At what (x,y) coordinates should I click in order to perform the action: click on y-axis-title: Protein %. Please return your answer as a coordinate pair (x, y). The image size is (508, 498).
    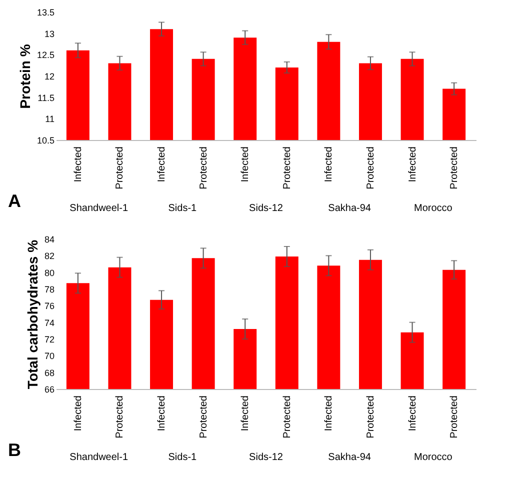
    Looking at the image, I should click on (24, 76).